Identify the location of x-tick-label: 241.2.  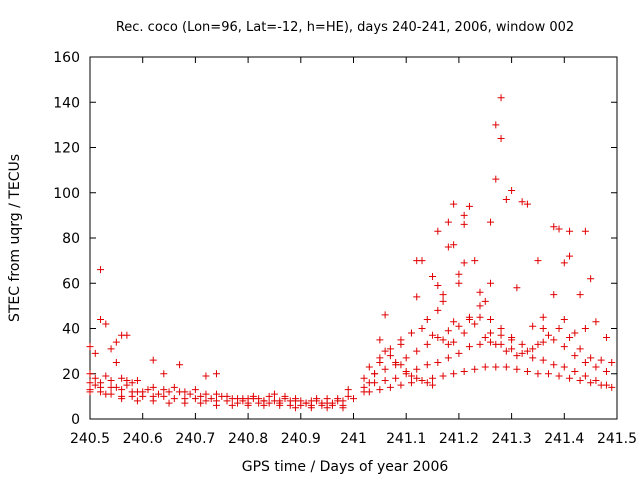
(459, 439).